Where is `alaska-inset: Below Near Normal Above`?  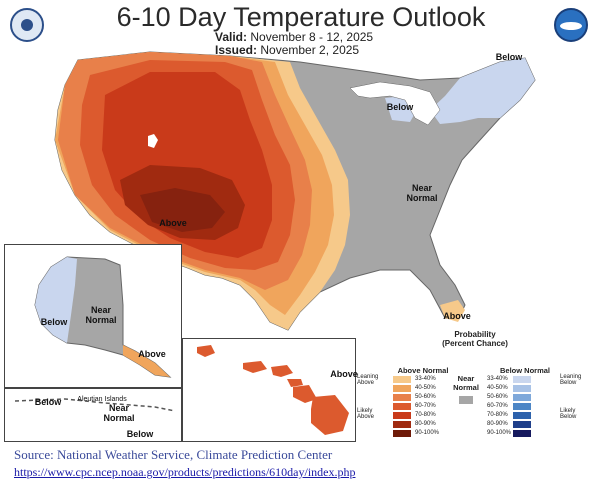 alaska-inset: Below Near Normal Above is located at coordinates (93, 316).